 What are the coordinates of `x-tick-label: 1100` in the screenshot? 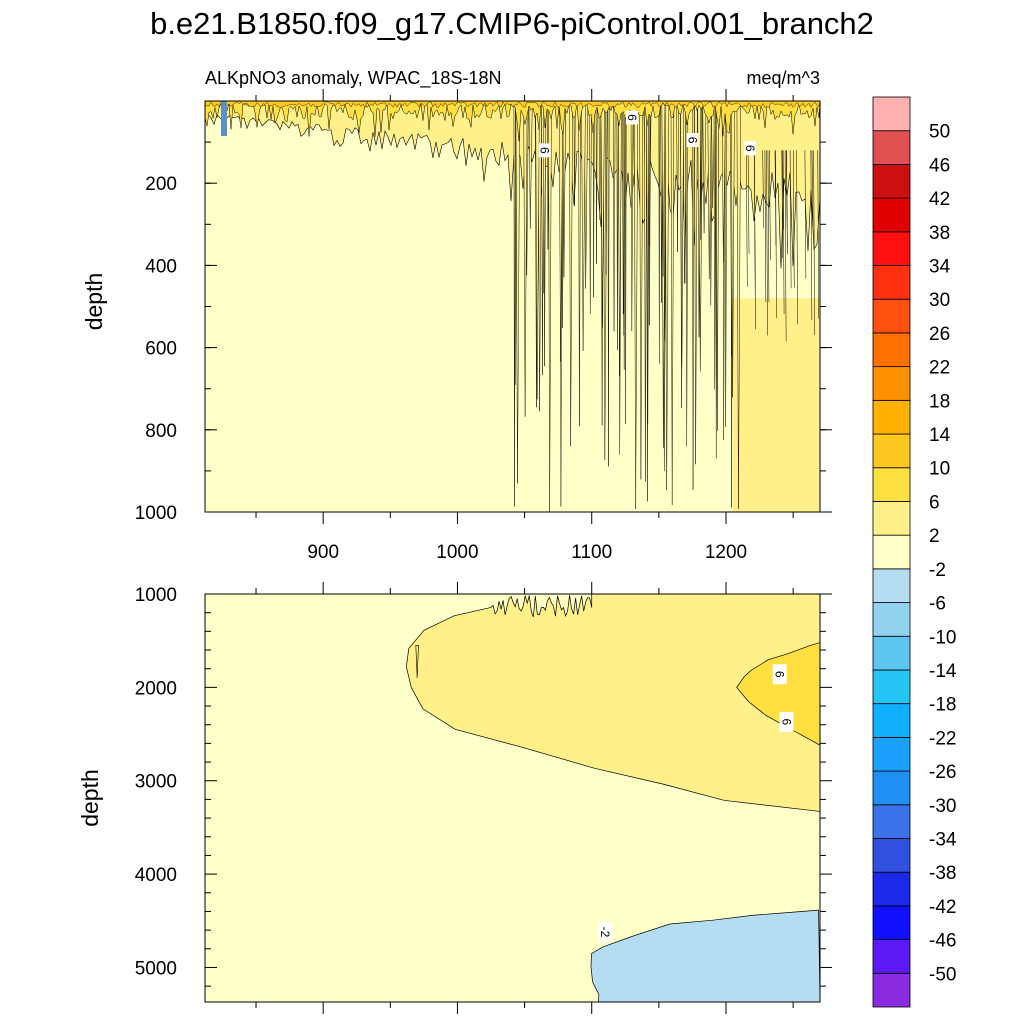 It's located at (591, 552).